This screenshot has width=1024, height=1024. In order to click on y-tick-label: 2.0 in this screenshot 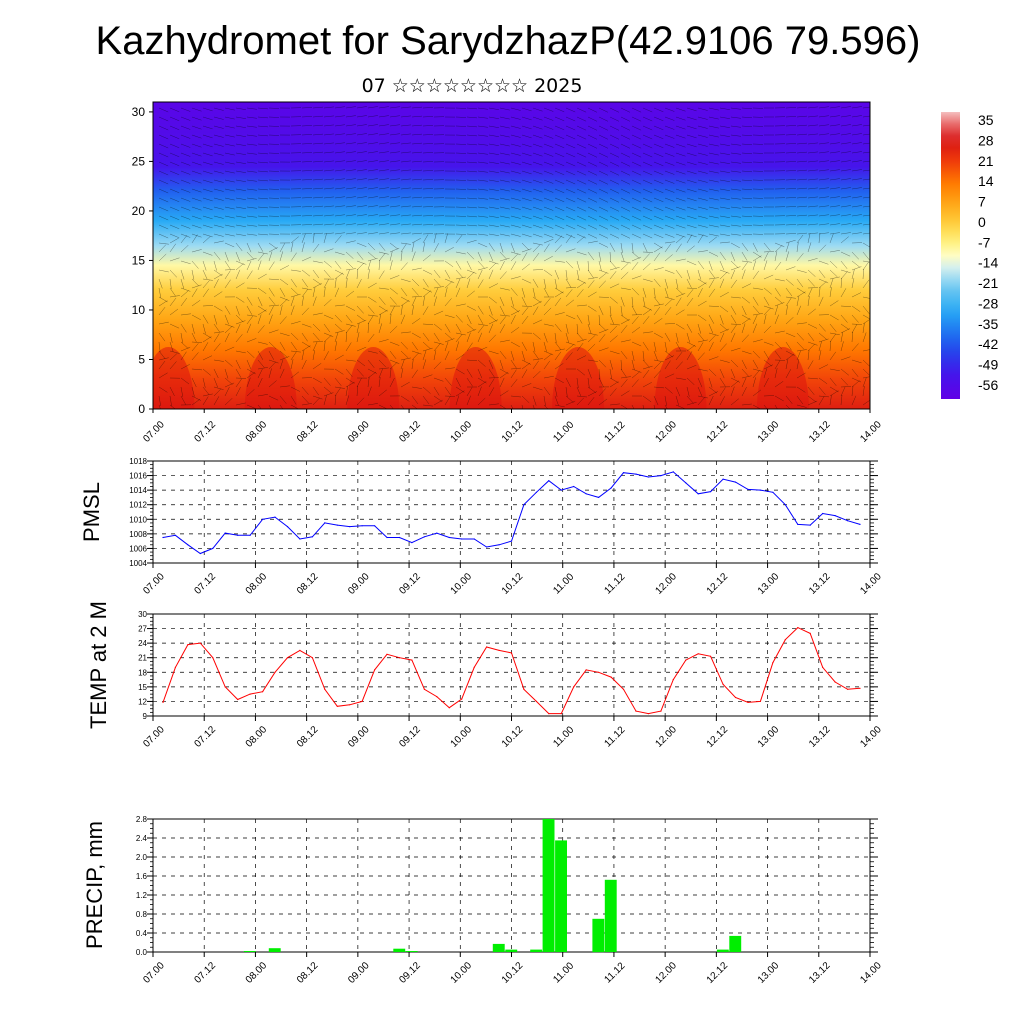, I will do `click(142, 857)`.